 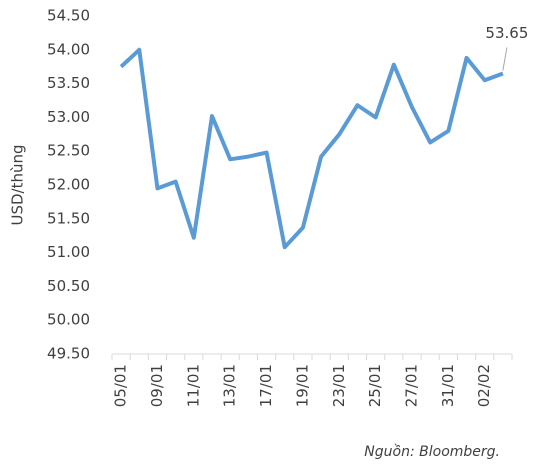 What do you see at coordinates (68, 252) in the screenshot?
I see `y-tick-label: 51.00` at bounding box center [68, 252].